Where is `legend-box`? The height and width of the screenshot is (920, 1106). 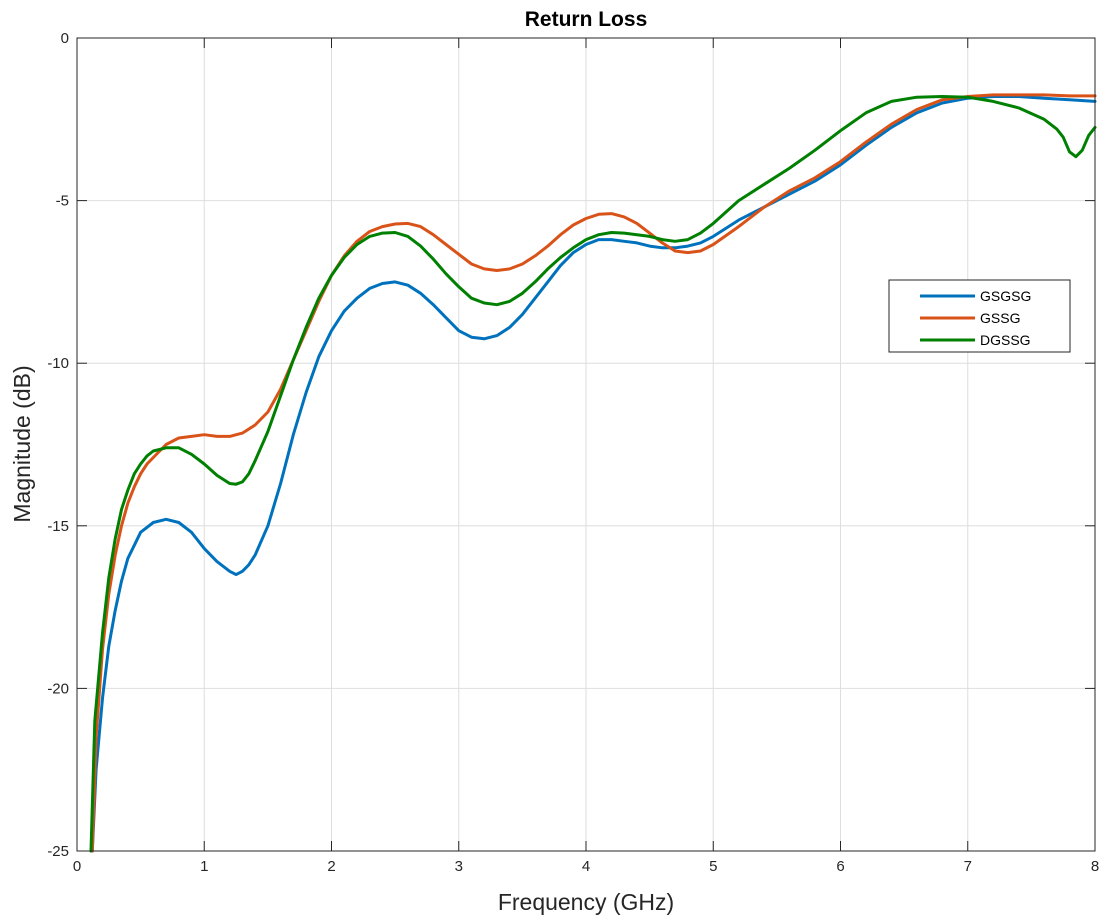
legend-box is located at coordinates (979, 316).